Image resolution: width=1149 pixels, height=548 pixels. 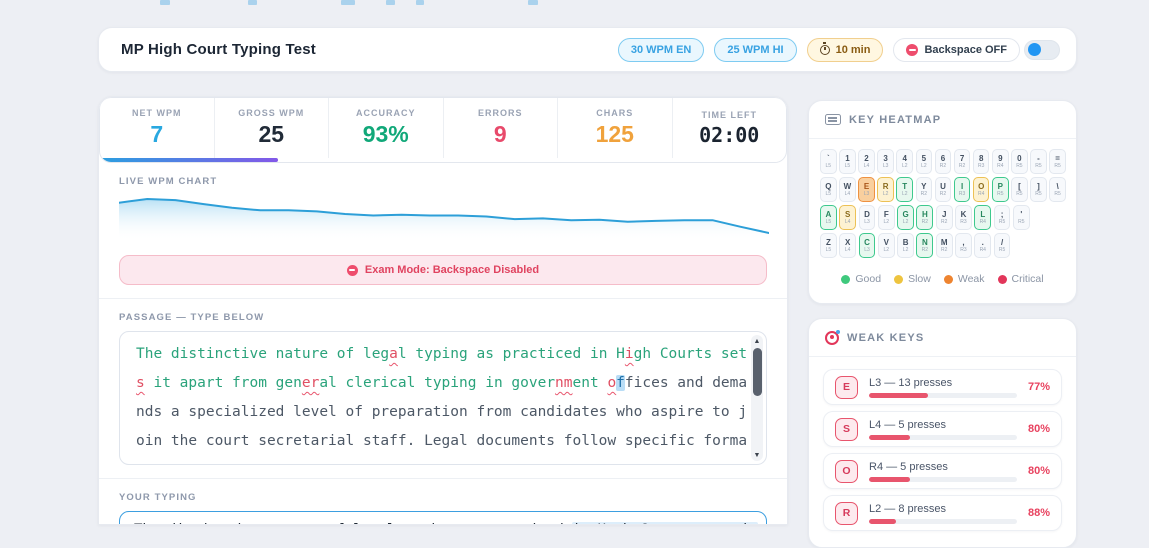 What do you see at coordinates (905, 245) in the screenshot?
I see `key-B: B L2` at bounding box center [905, 245].